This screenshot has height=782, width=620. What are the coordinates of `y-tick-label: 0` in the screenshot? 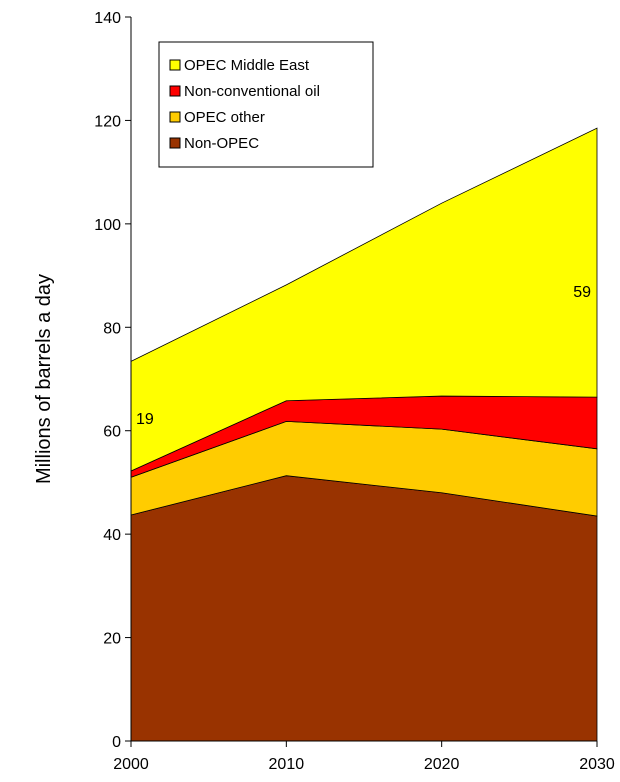 It's located at (116, 742).